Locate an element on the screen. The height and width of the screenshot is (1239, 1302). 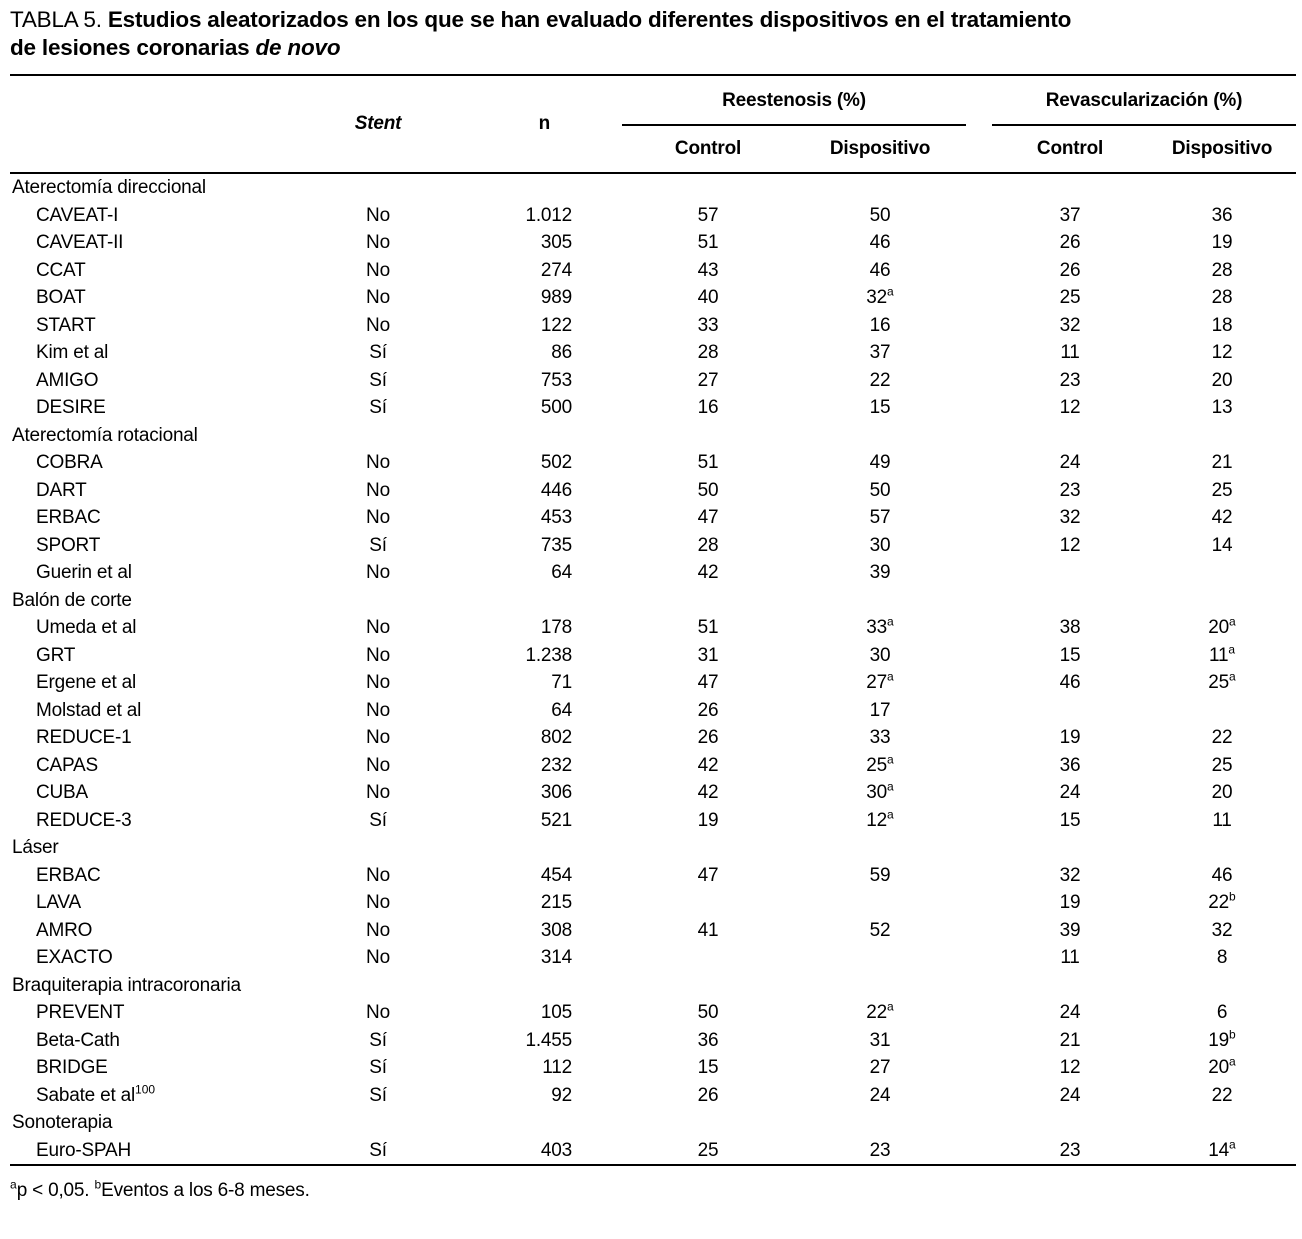
study-name: Beta-Cath is located at coordinates (78, 1040).